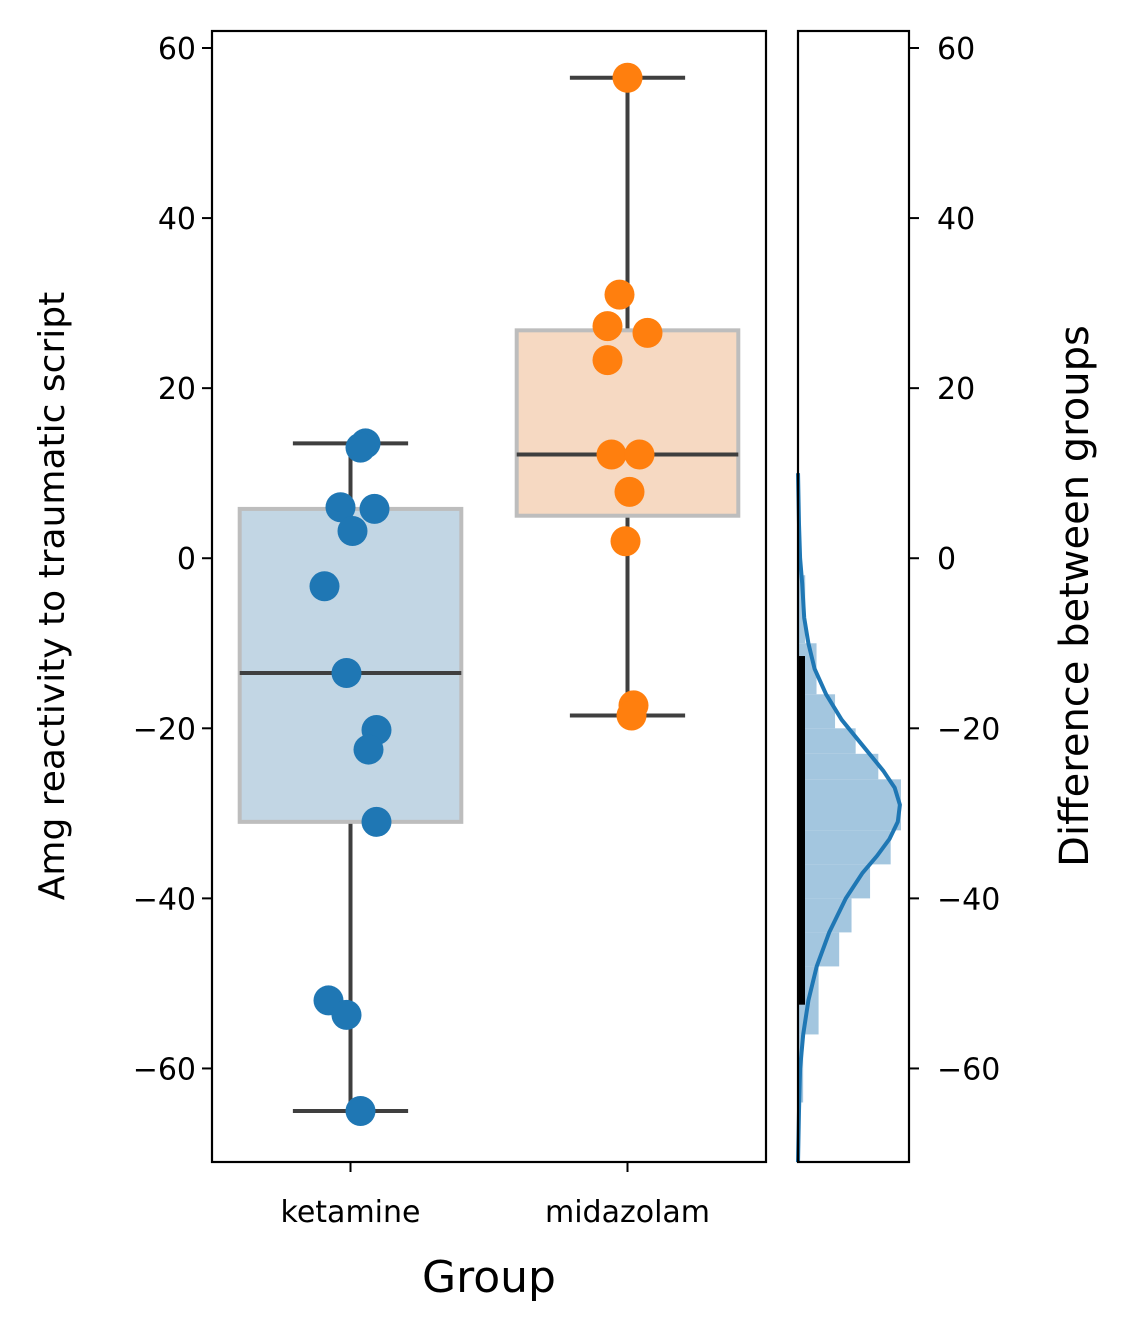 This screenshot has width=1129, height=1335. I want to click on right-y-tick-label: −60, so click(968, 1069).